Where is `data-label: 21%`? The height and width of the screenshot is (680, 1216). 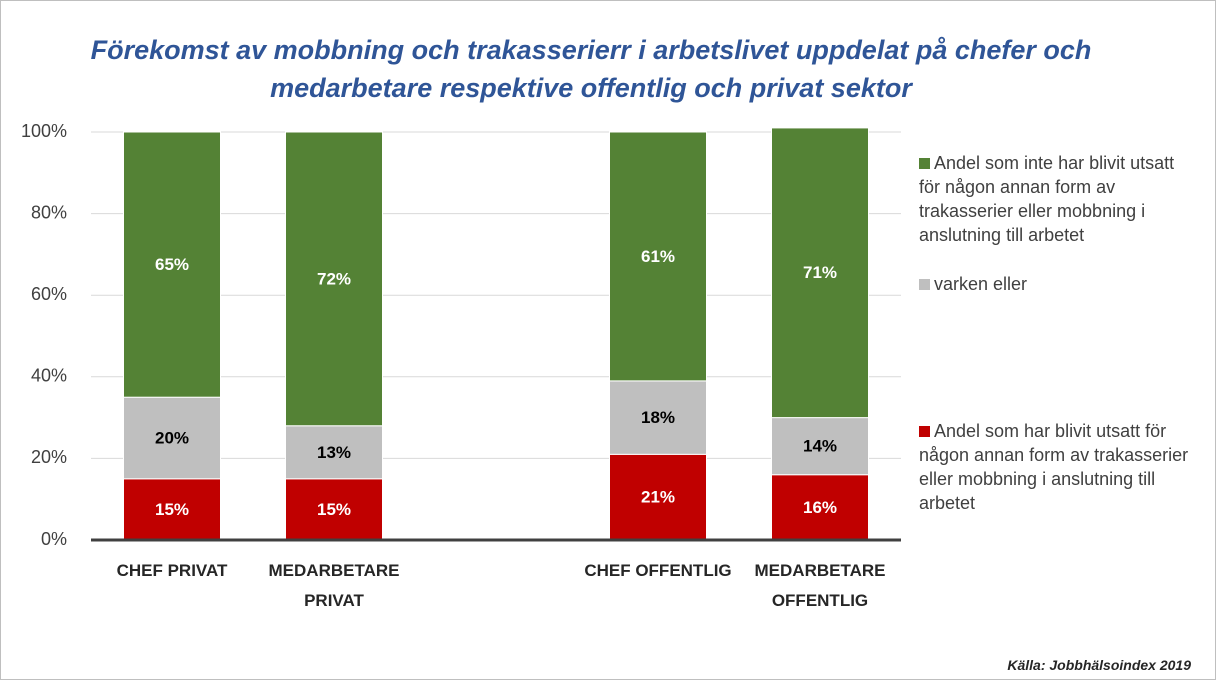 data-label: 21% is located at coordinates (658, 497).